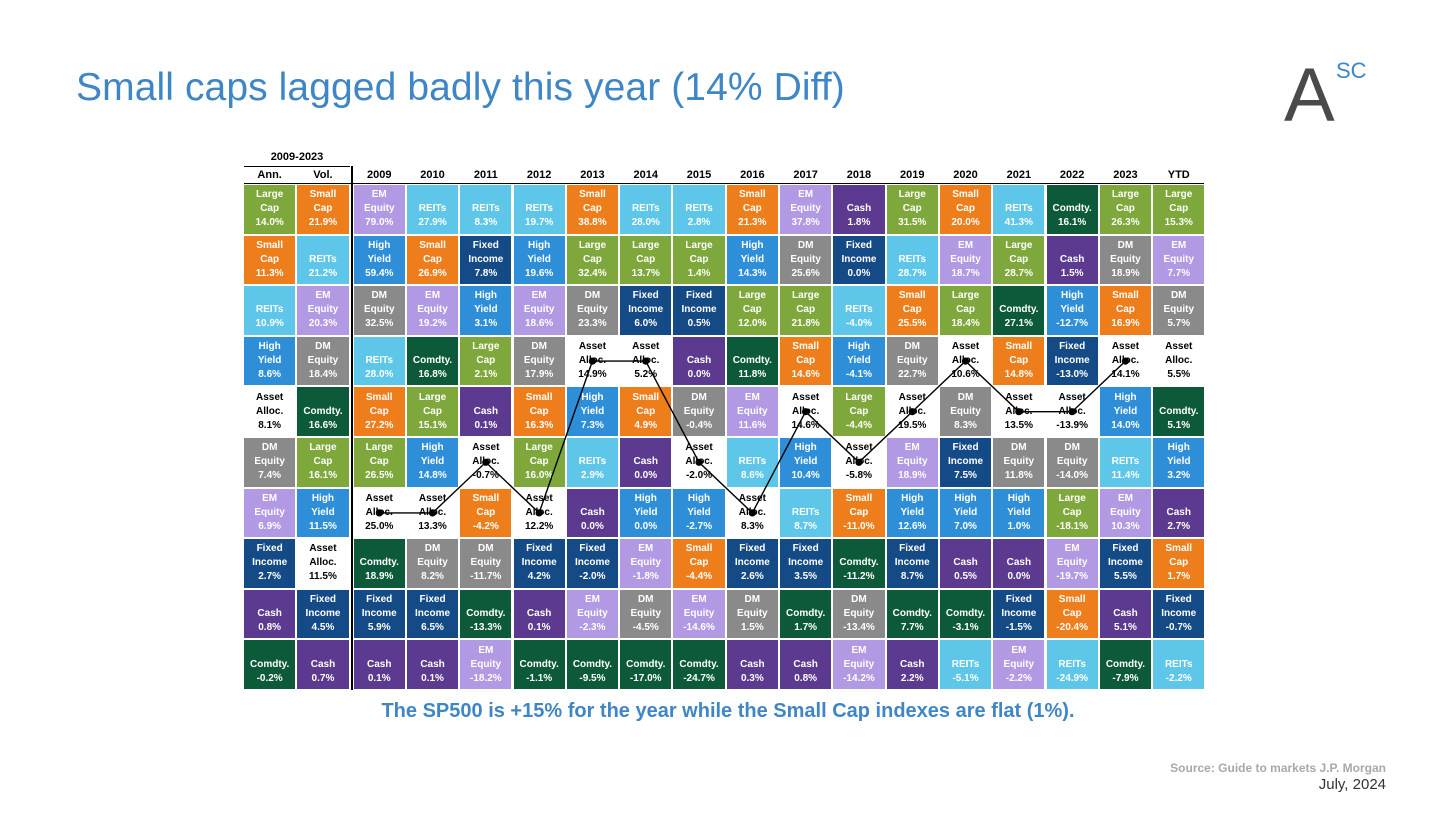  What do you see at coordinates (752, 628) in the screenshot?
I see `return-value: 1.5%` at bounding box center [752, 628].